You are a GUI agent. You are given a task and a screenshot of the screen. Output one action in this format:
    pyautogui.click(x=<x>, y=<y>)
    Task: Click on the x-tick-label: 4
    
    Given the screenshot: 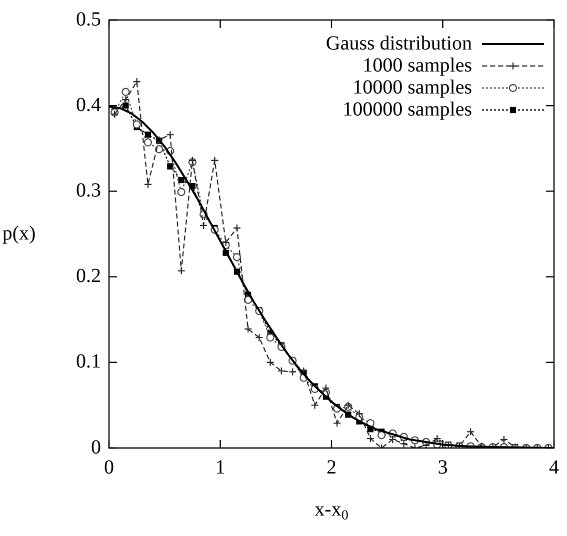 What is the action you would take?
    pyautogui.click(x=554, y=467)
    